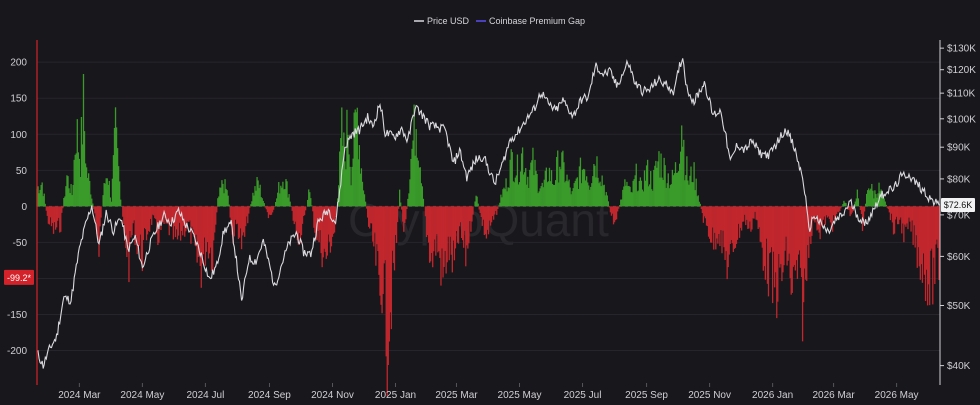 Image resolution: width=980 pixels, height=405 pixels. Describe the element at coordinates (897, 395) in the screenshot. I see `x-tick-label: 2026 May` at that location.